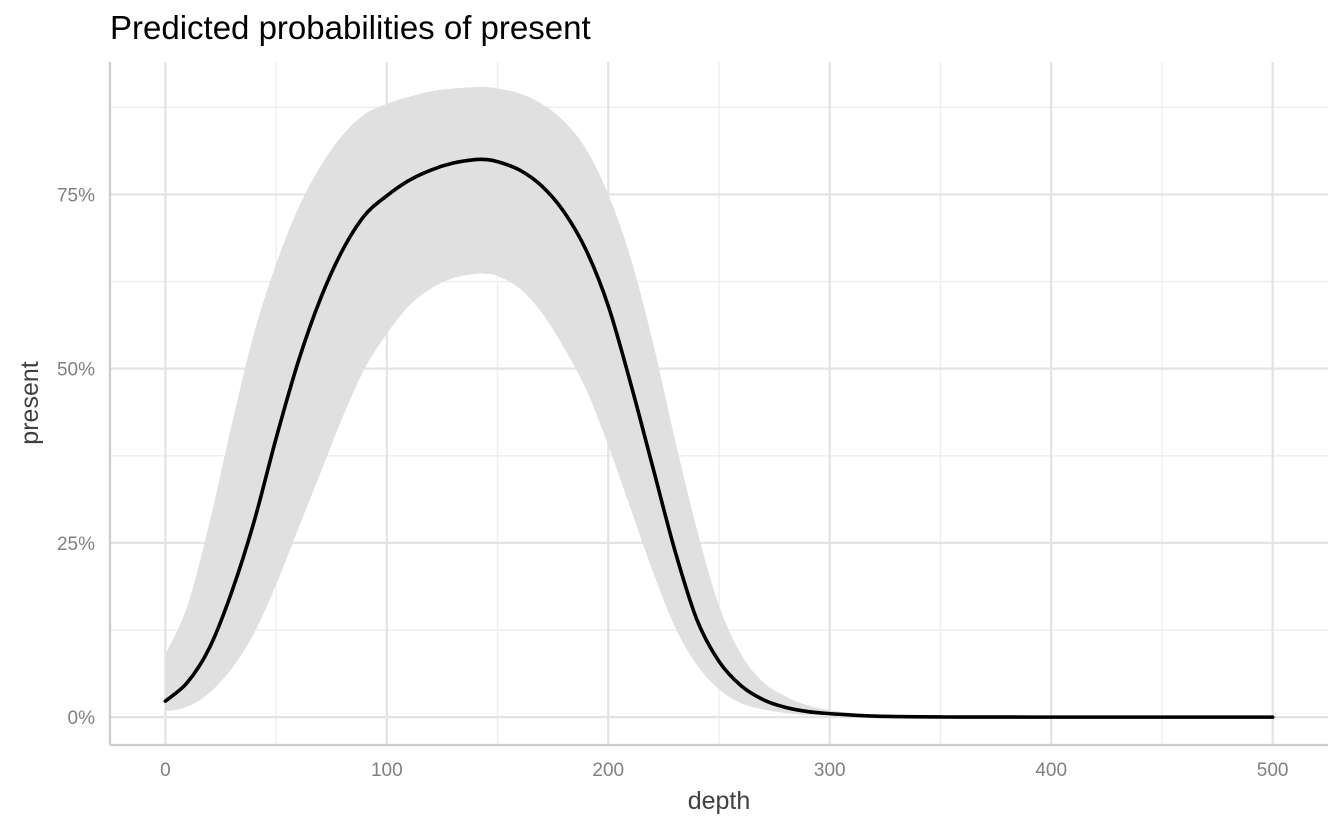 The height and width of the screenshot is (830, 1344). I want to click on x-tick-label: 500, so click(1273, 770).